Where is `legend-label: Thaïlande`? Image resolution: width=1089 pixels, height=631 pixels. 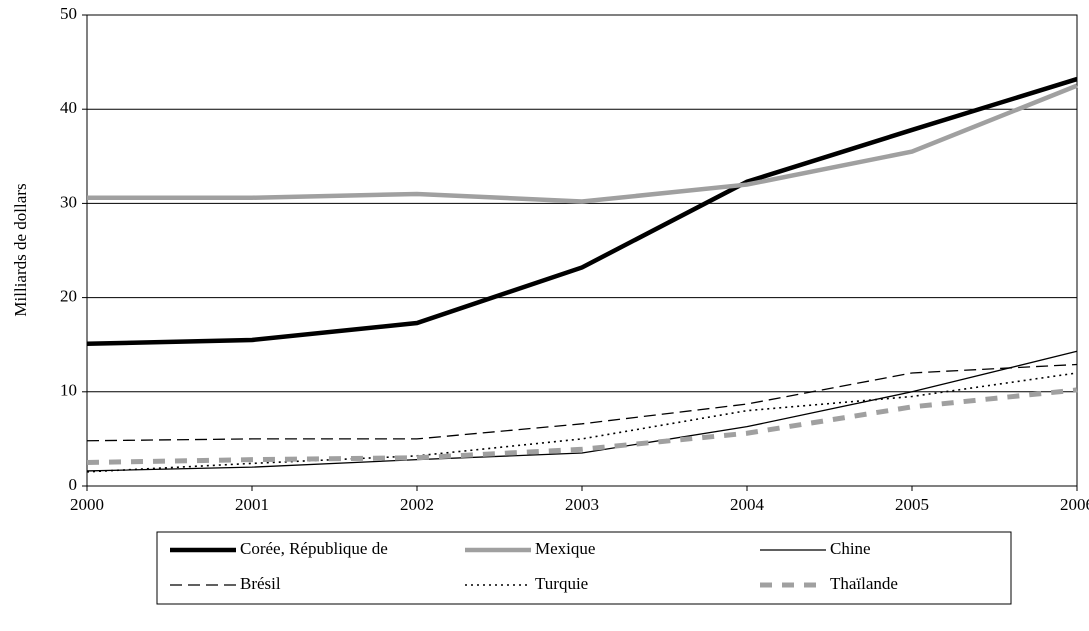
legend-label: Thaïlande is located at coordinates (864, 583).